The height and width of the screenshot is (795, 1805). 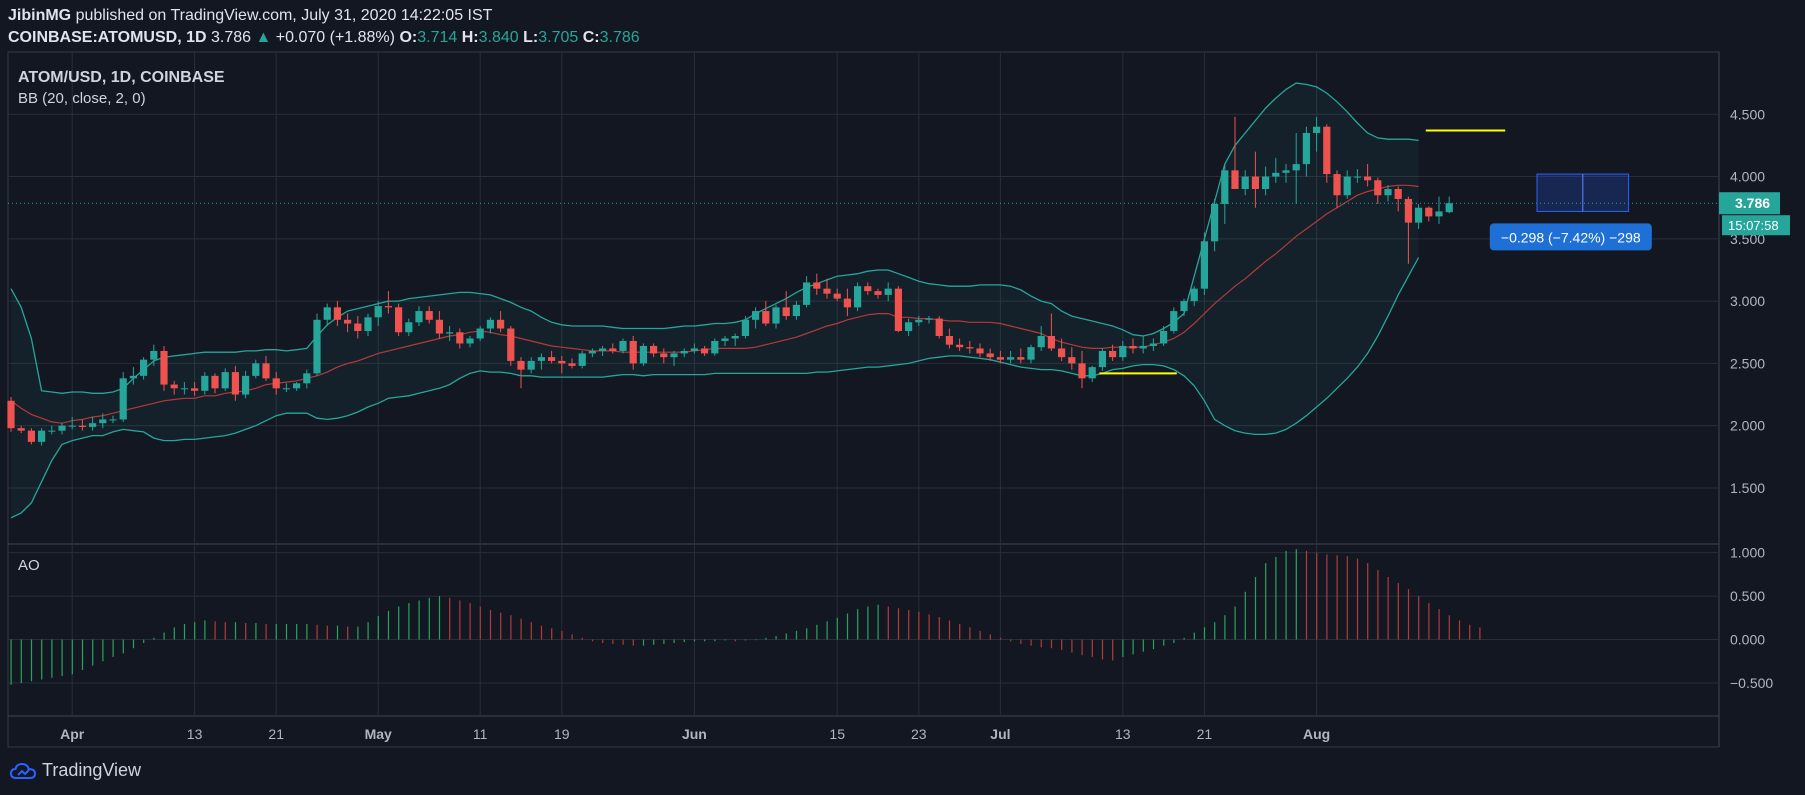 I want to click on ao-legend: AO, so click(x=29, y=565).